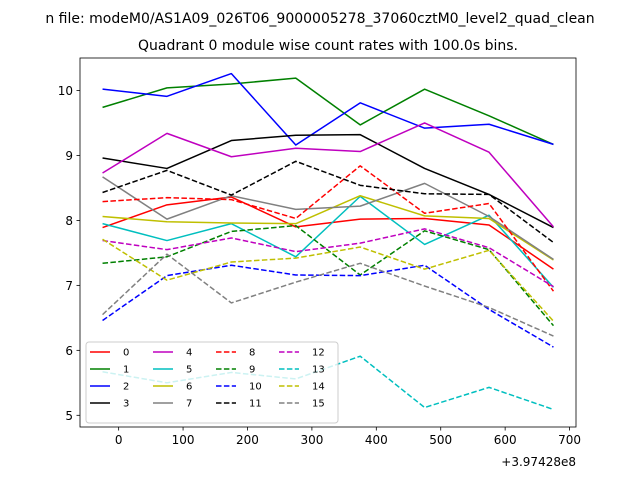 The height and width of the screenshot is (480, 640). Describe the element at coordinates (252, 353) in the screenshot. I see `legend-label-8: 8` at that location.